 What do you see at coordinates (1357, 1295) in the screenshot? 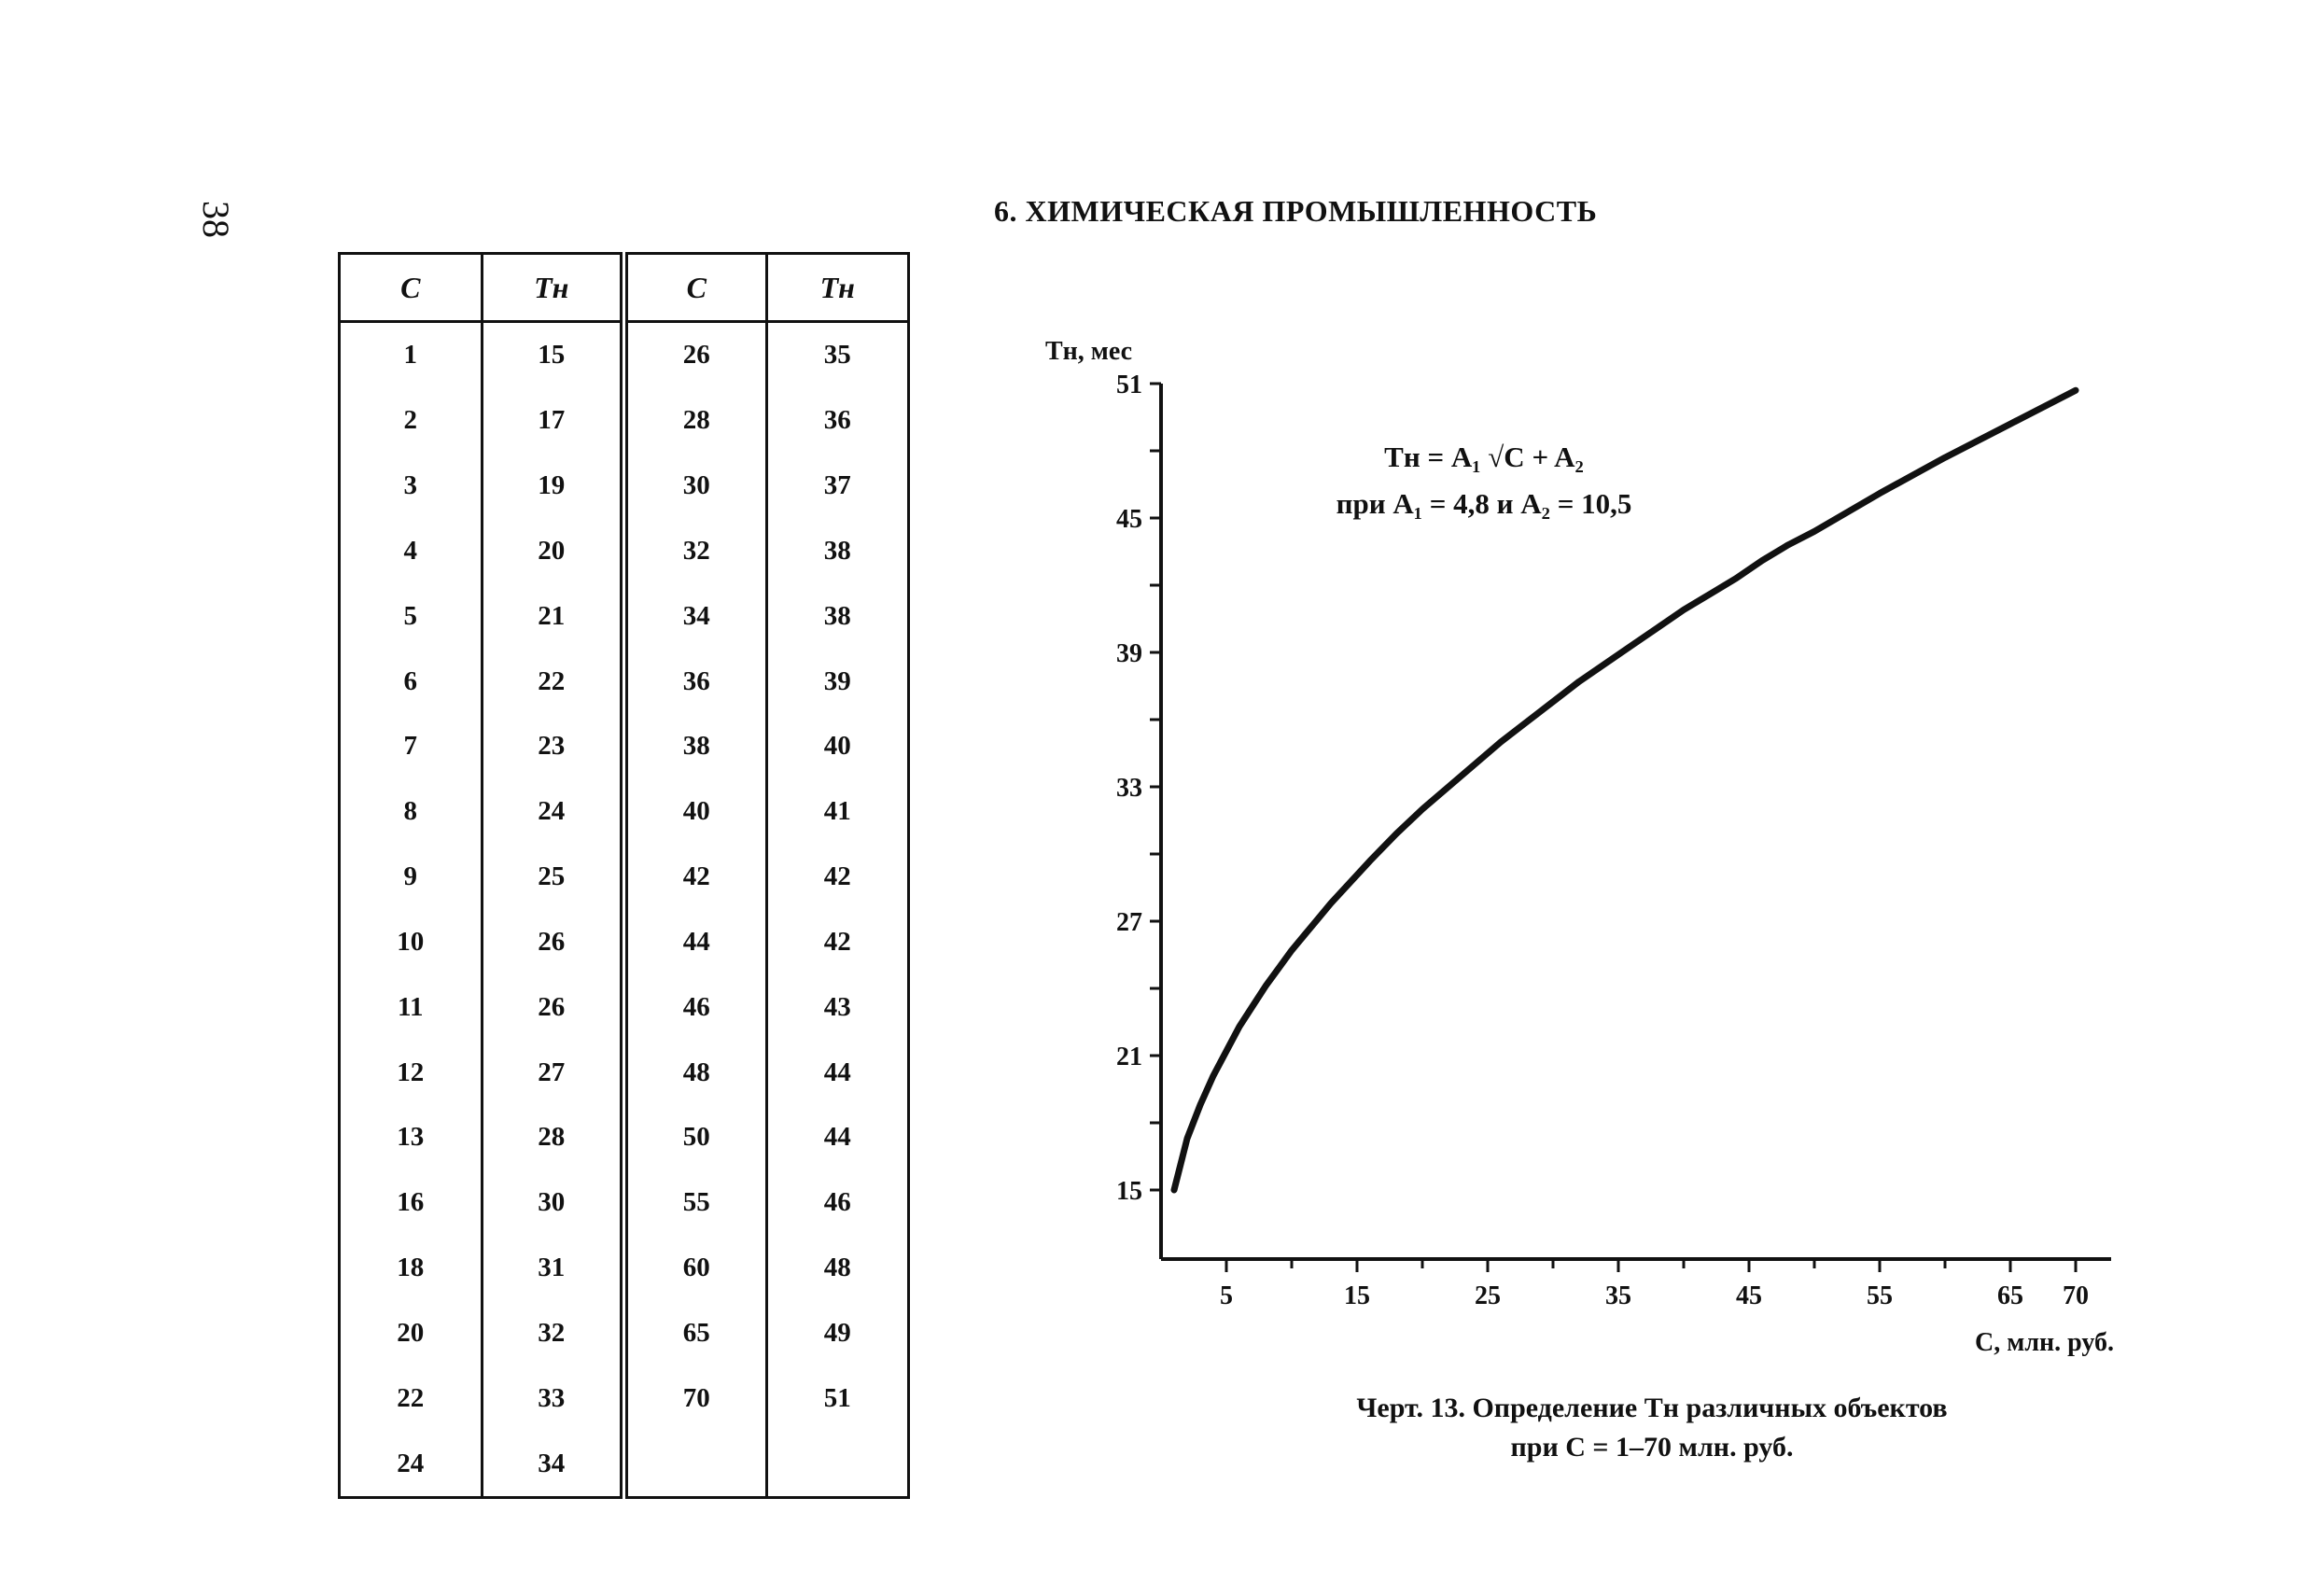
I see `x-tick-label: 15` at bounding box center [1357, 1295].